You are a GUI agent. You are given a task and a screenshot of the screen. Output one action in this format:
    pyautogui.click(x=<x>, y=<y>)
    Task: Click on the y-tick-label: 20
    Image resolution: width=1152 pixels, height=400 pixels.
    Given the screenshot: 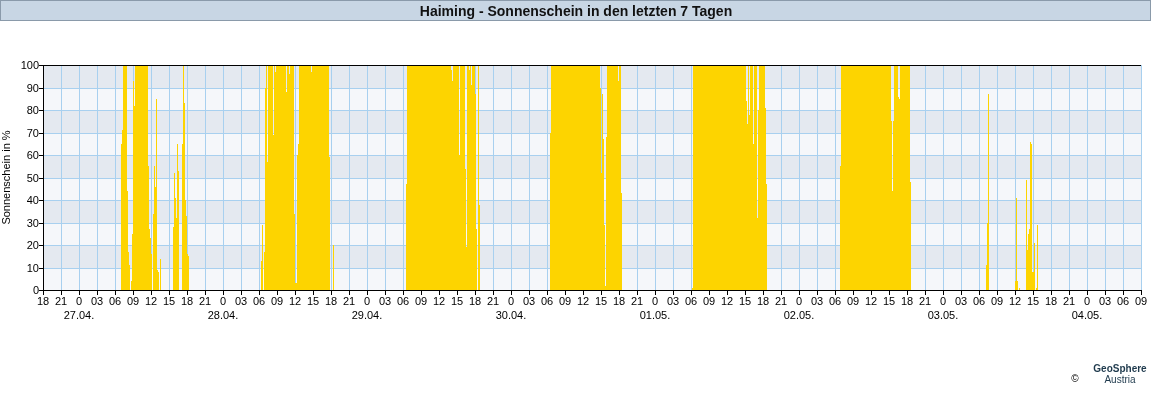 What is the action you would take?
    pyautogui.click(x=32, y=245)
    